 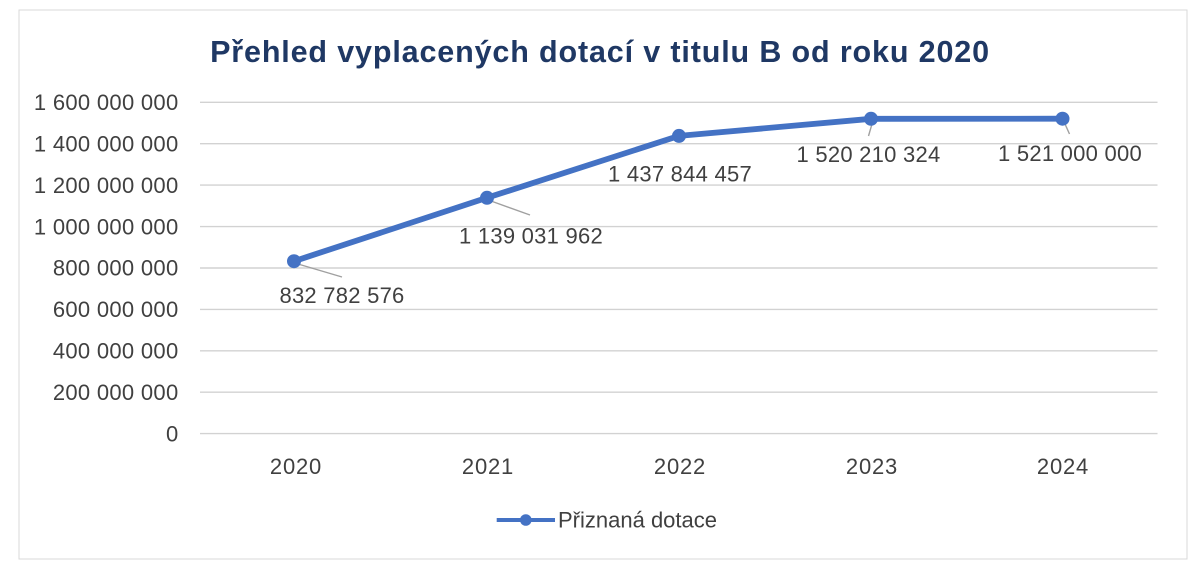 What do you see at coordinates (341, 295) in the screenshot?
I see `svg-text: 832 782 576` at bounding box center [341, 295].